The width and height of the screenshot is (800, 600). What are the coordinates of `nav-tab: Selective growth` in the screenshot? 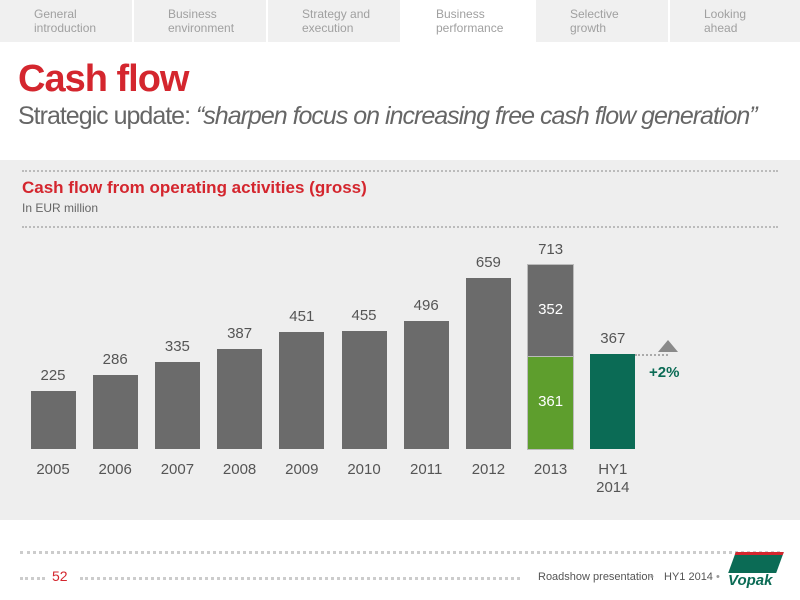 It's located at (602, 21).